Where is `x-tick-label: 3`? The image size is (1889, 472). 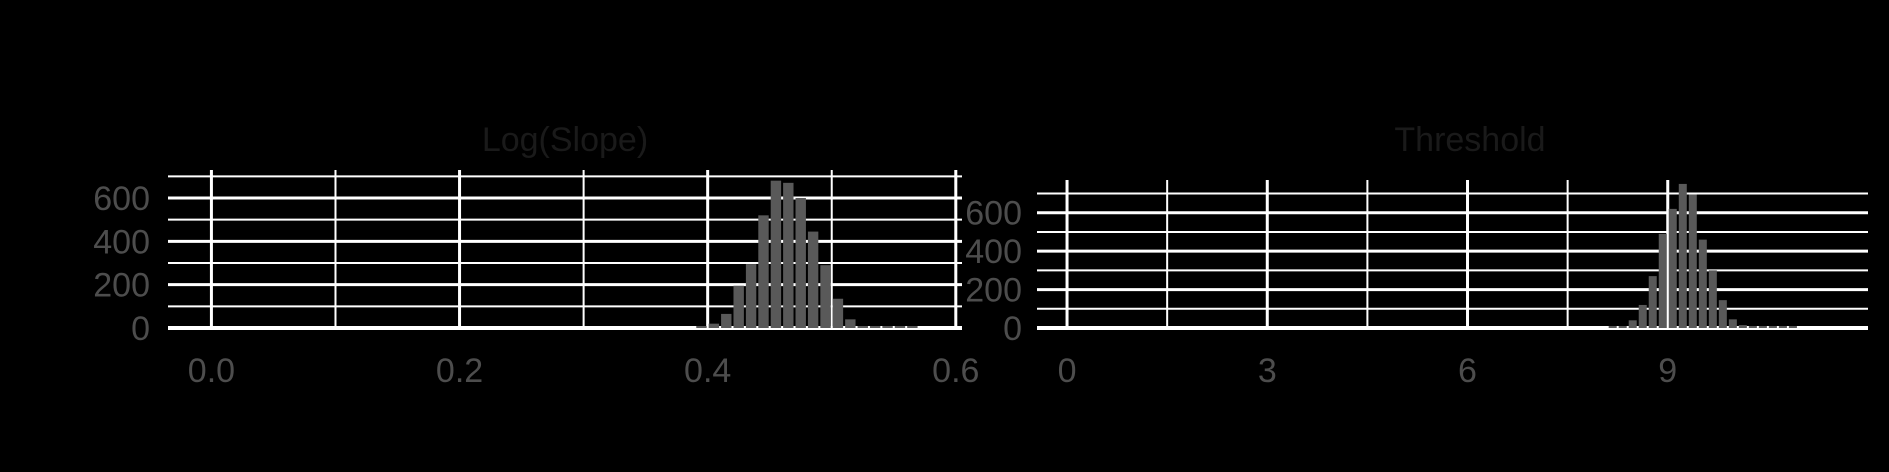 x-tick-label: 3 is located at coordinates (1267, 371).